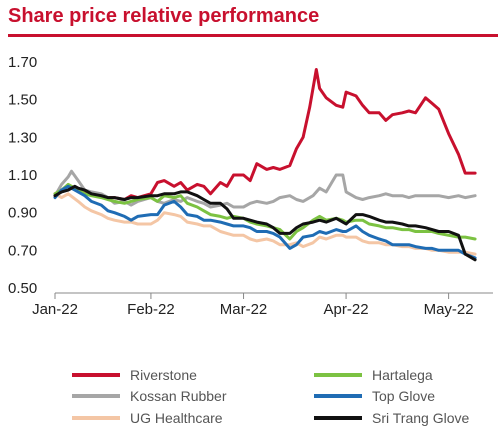  I want to click on legend-label-top-glove: Top Glove, so click(403, 396).